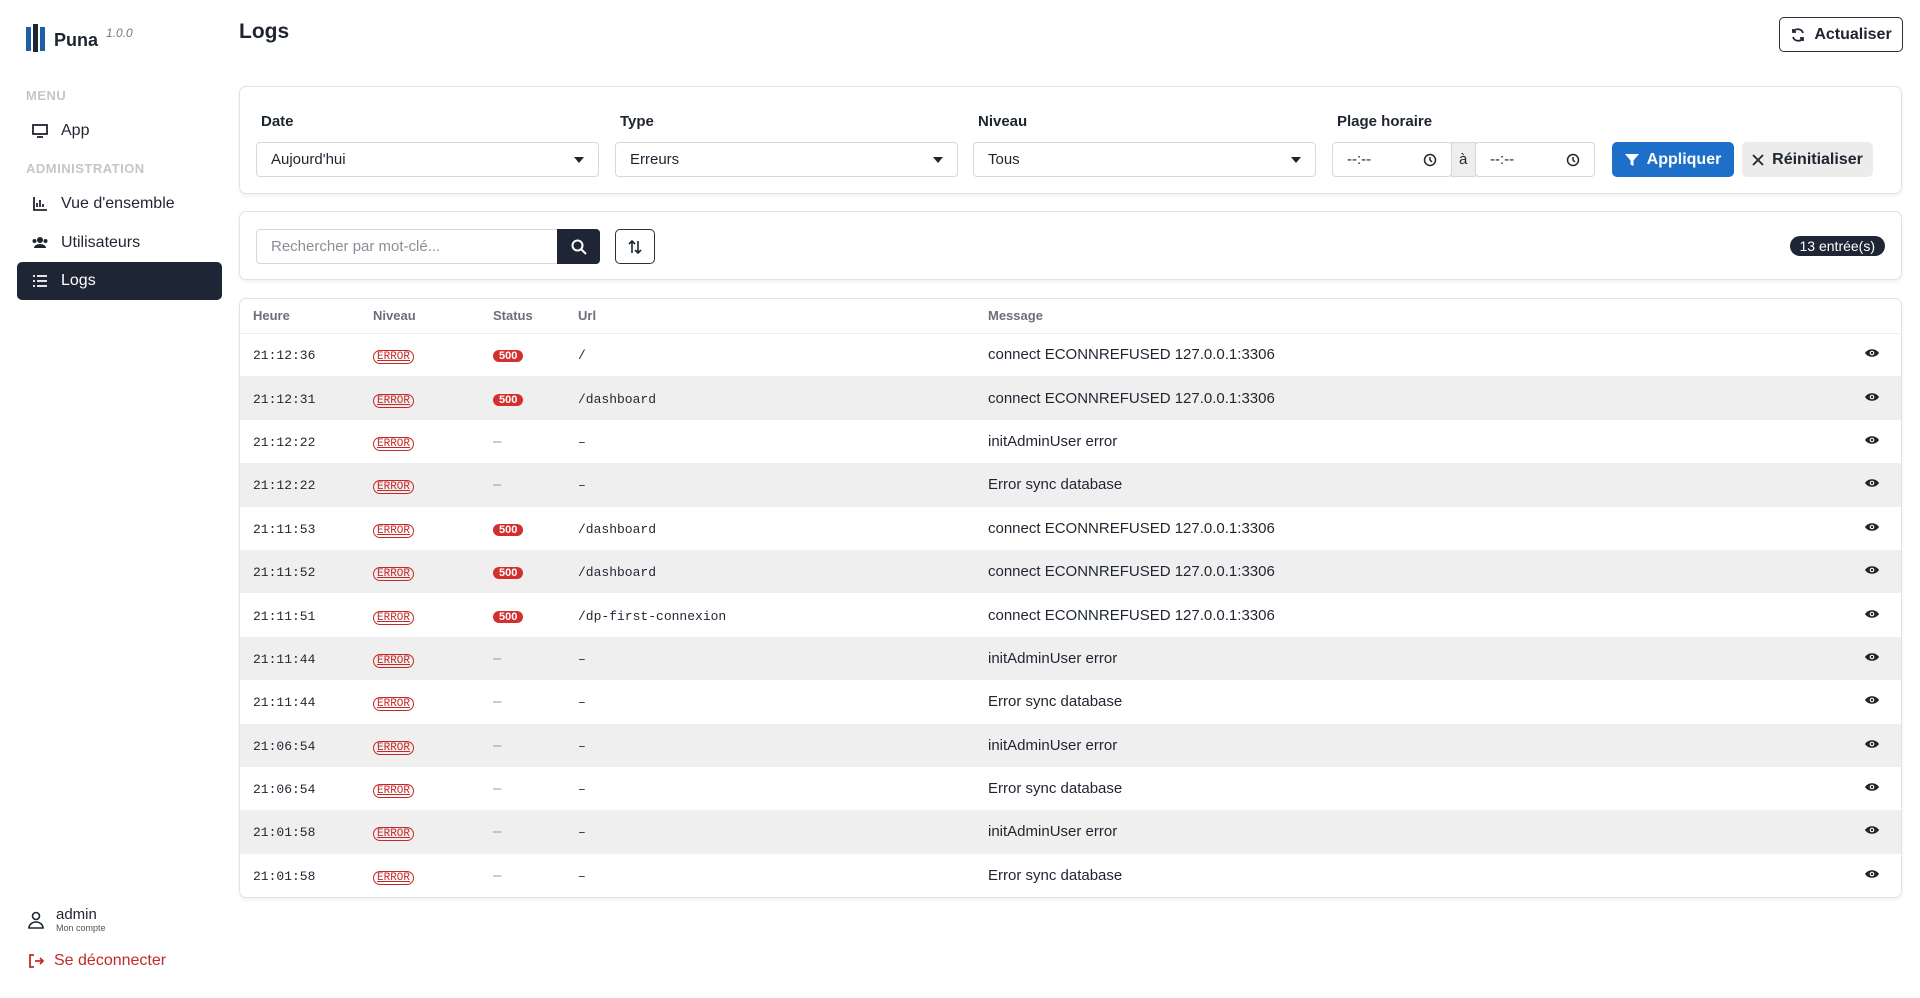 The height and width of the screenshot is (998, 1920). What do you see at coordinates (284, 573) in the screenshot?
I see `time: 21:11:52` at bounding box center [284, 573].